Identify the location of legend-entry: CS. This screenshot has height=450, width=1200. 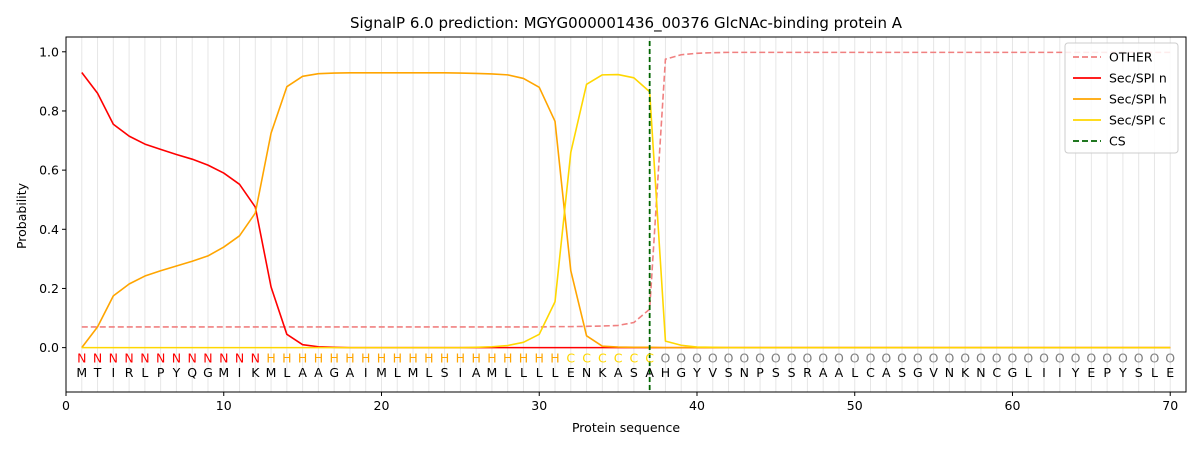
(1117, 141).